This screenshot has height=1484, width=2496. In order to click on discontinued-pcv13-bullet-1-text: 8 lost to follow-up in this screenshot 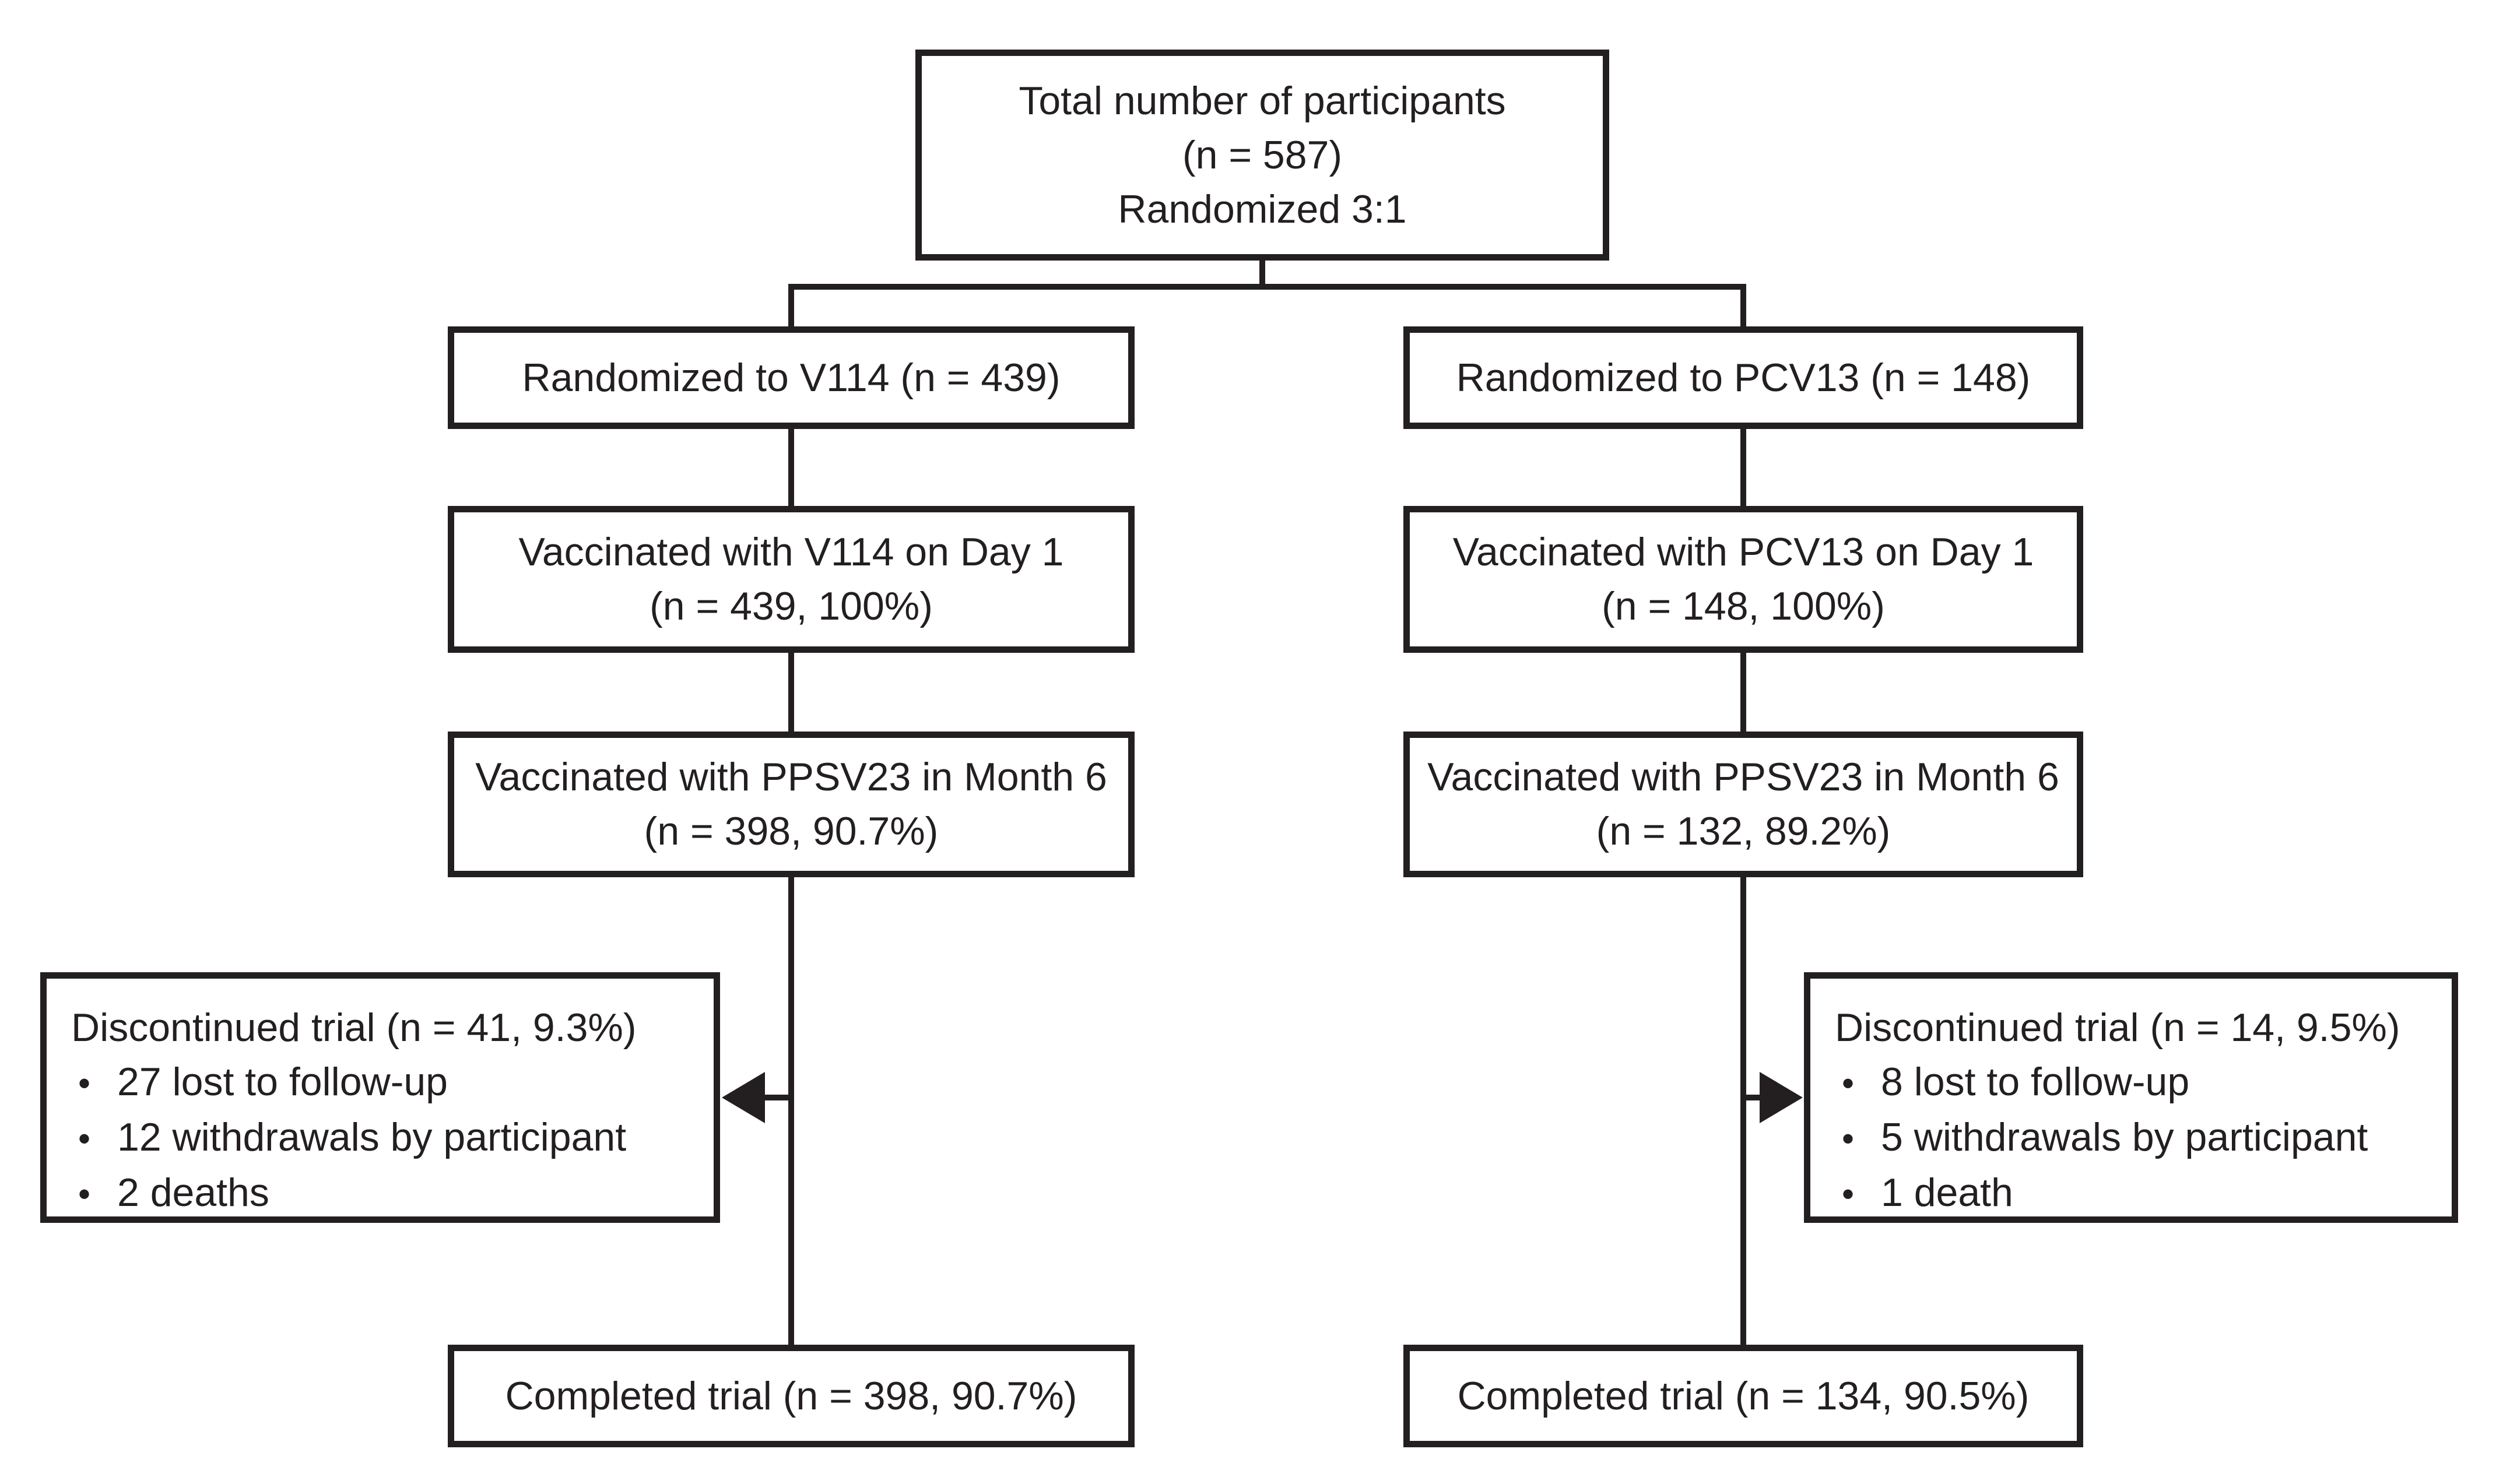, I will do `click(2036, 1082)`.